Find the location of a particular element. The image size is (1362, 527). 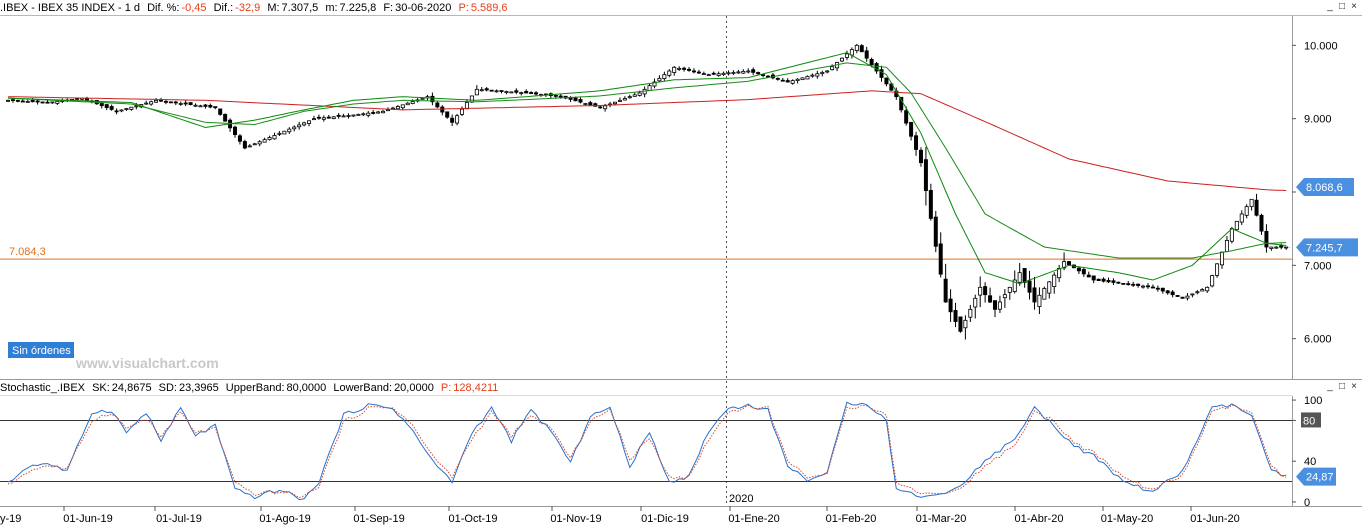

stoch-axis-label: 40 is located at coordinates (1310, 462).